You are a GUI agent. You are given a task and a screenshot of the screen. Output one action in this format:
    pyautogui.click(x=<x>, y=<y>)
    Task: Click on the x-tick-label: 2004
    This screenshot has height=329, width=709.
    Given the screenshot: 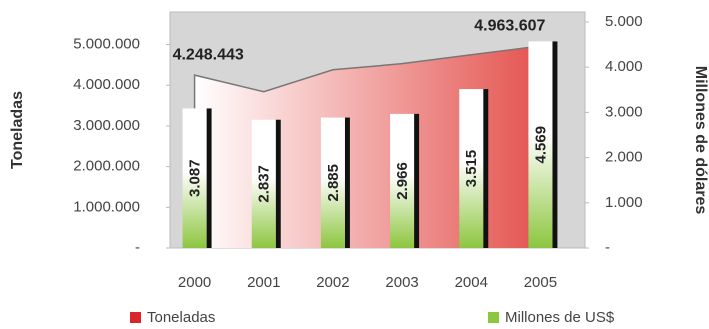 What is the action you would take?
    pyautogui.click(x=471, y=282)
    